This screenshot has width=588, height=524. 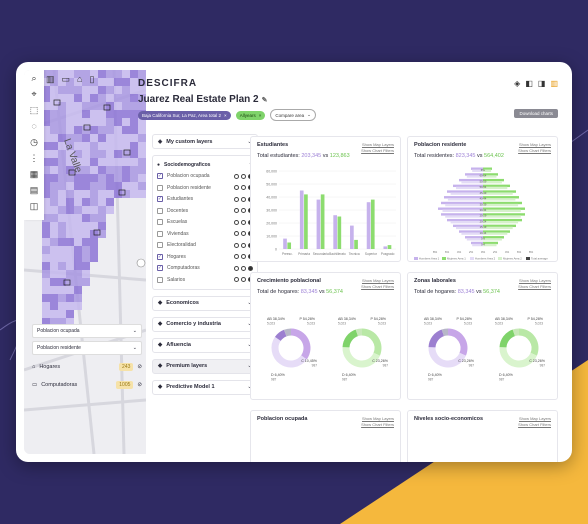 What do you see at coordinates (541, 83) in the screenshot?
I see `panel-view-icon: ◨` at bounding box center [541, 83].